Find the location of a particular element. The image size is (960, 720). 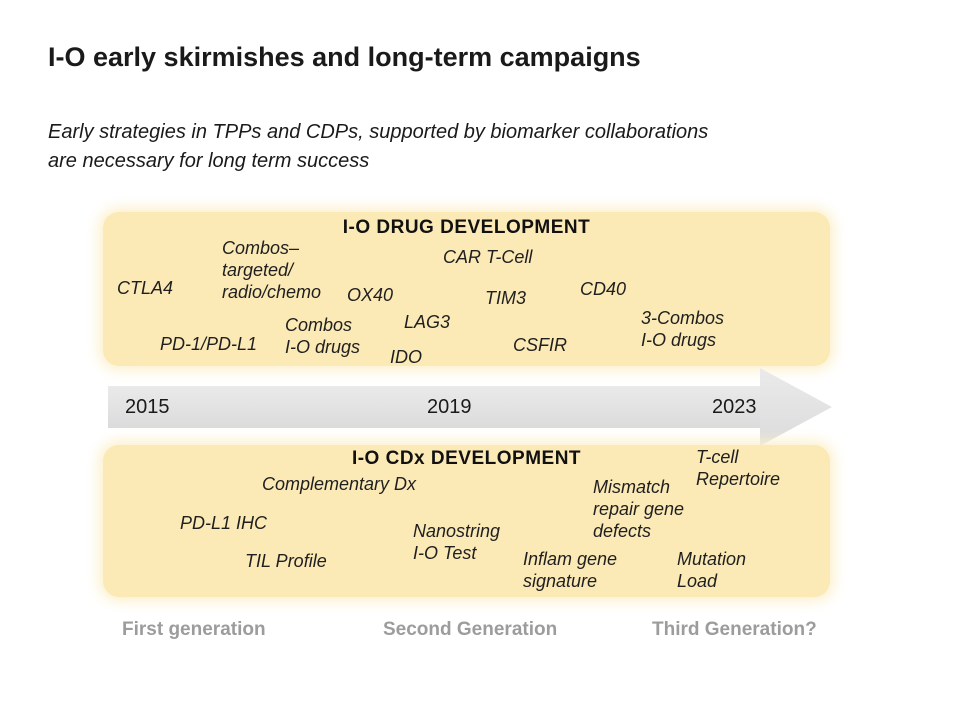

cdx-item-t-cell-repertoire: T-cell Repertoire is located at coordinates (738, 468).